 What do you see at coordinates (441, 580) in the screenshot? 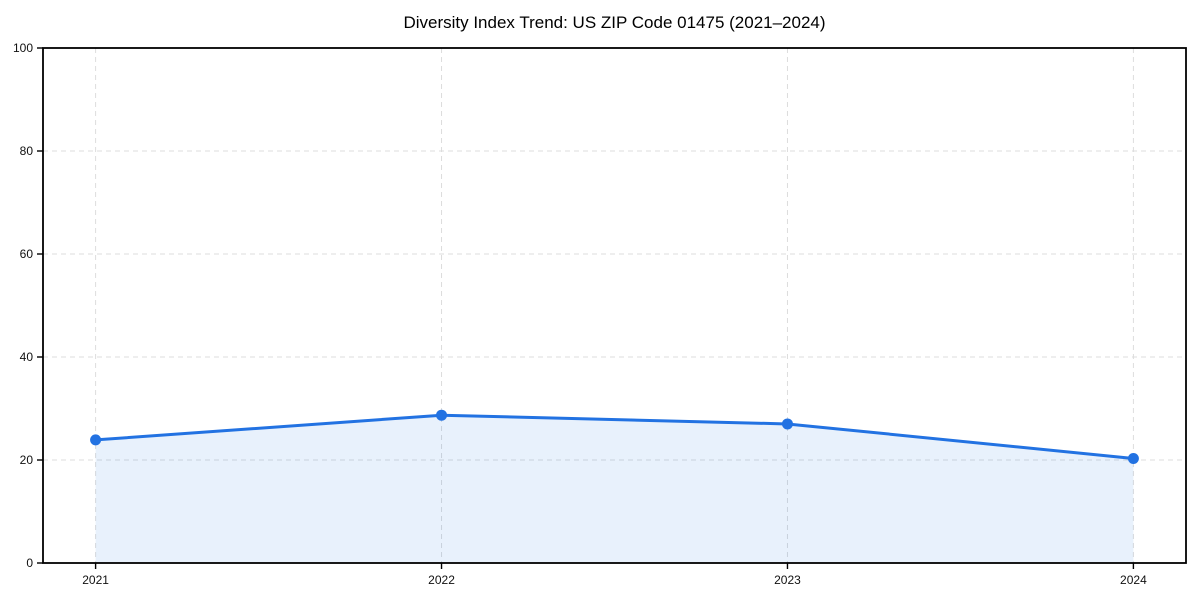
I see `x-axis-tick-label: 2022` at bounding box center [441, 580].